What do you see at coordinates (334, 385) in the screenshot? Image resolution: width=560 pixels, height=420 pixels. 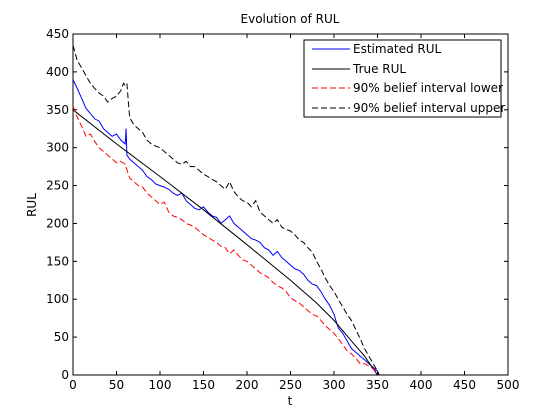 I see `x-tick-label: 300` at bounding box center [334, 385].